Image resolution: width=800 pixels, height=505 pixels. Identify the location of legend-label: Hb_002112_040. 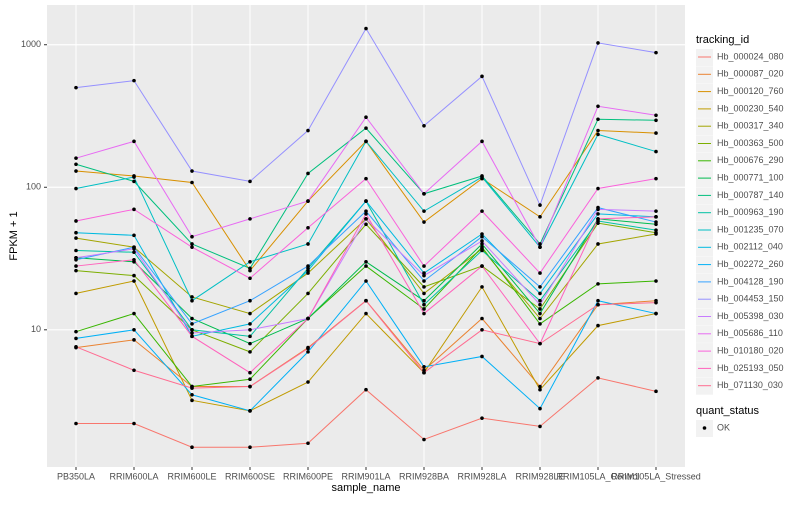
(750, 247).